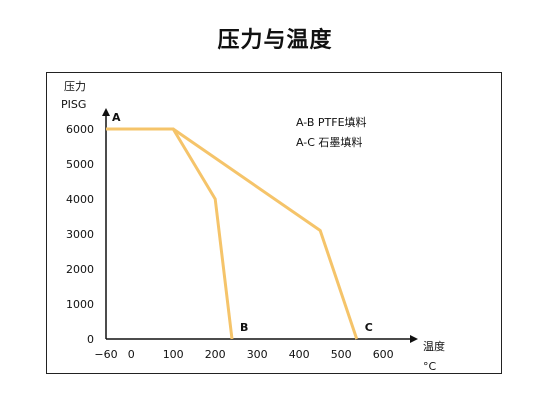 This screenshot has width=550, height=400. What do you see at coordinates (80, 129) in the screenshot?
I see `y-tick-label: 6000` at bounding box center [80, 129].